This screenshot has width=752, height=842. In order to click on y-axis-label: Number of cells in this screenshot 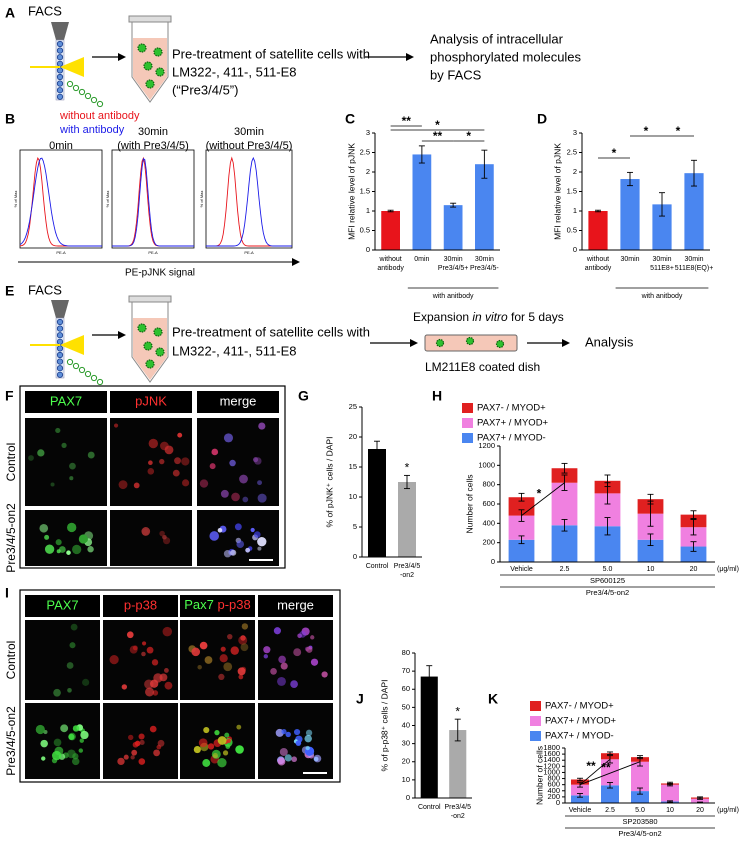, I will do `click(539, 775)`.